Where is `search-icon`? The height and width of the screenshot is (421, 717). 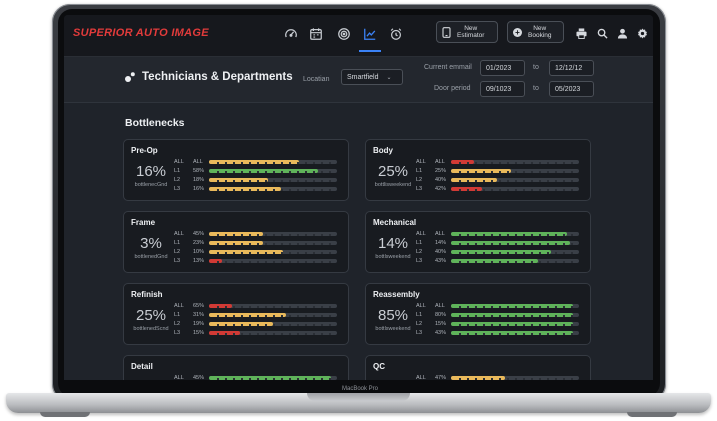 search-icon is located at coordinates (602, 33).